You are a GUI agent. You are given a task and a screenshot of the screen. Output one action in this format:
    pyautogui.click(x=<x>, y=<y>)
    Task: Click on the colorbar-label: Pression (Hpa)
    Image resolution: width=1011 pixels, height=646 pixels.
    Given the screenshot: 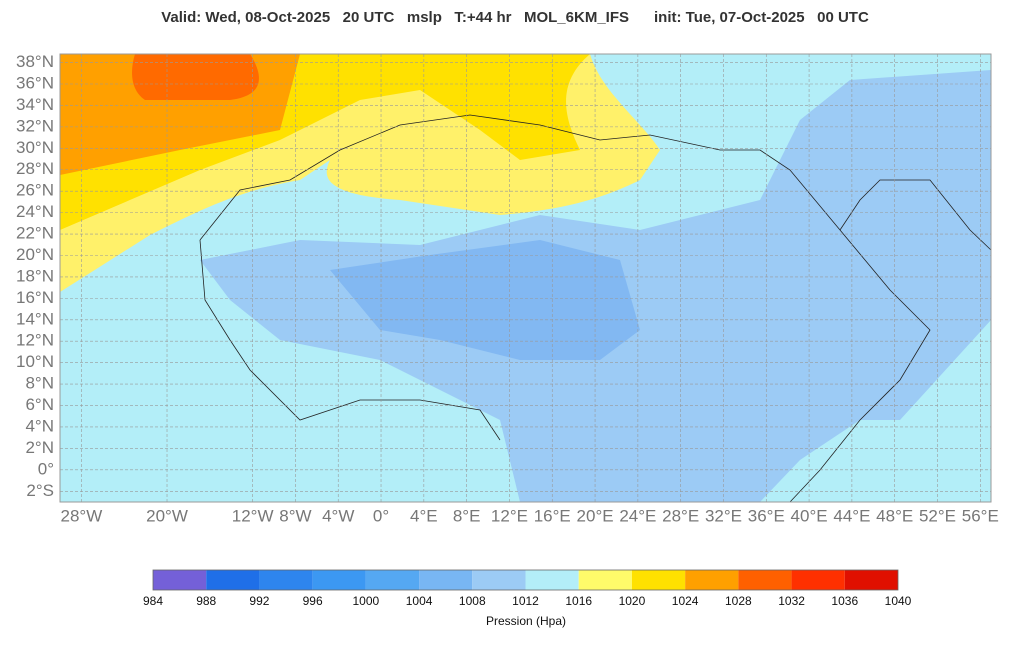 What is the action you would take?
    pyautogui.click(x=526, y=621)
    